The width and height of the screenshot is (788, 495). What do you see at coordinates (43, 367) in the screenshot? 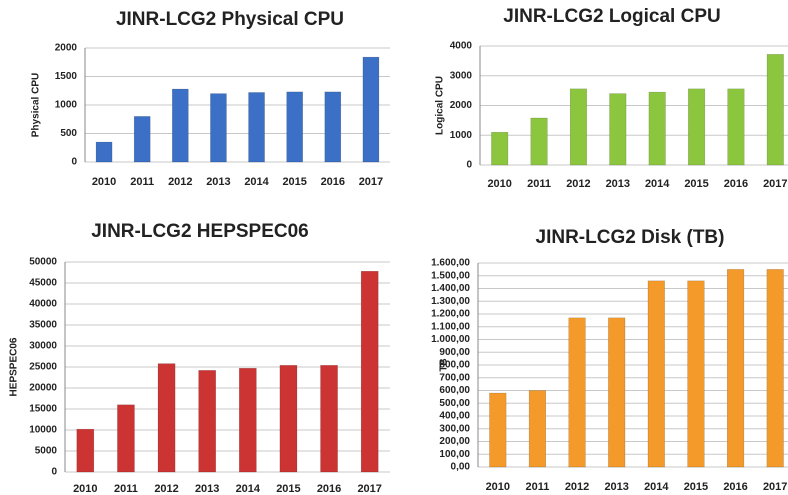
I see `y-tick-label: 25000` at bounding box center [43, 367].